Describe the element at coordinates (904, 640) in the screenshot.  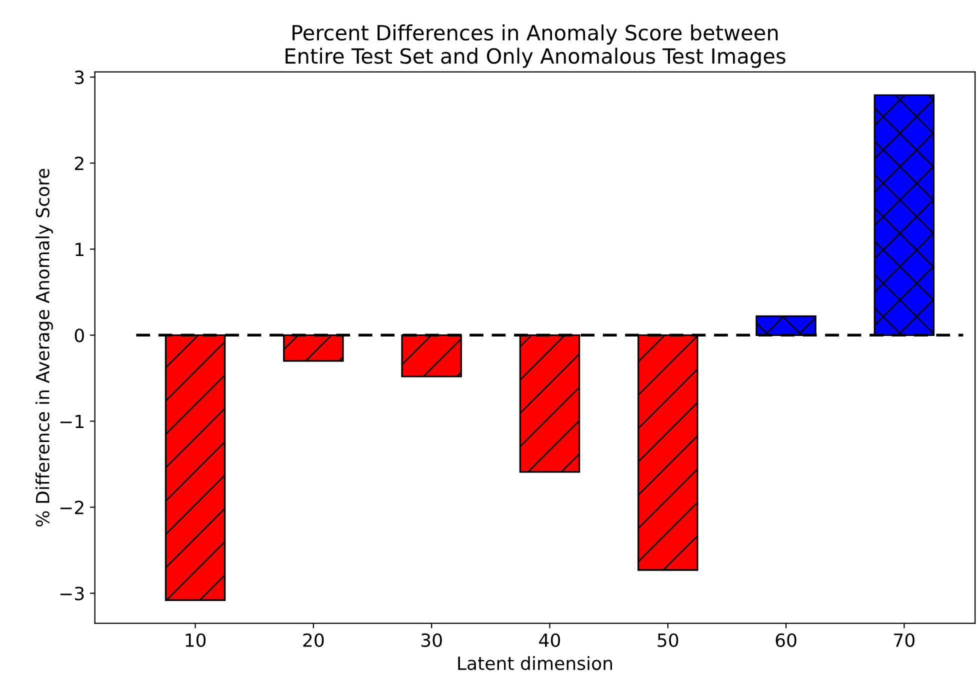
I see `x-tick-label: 70` at that location.